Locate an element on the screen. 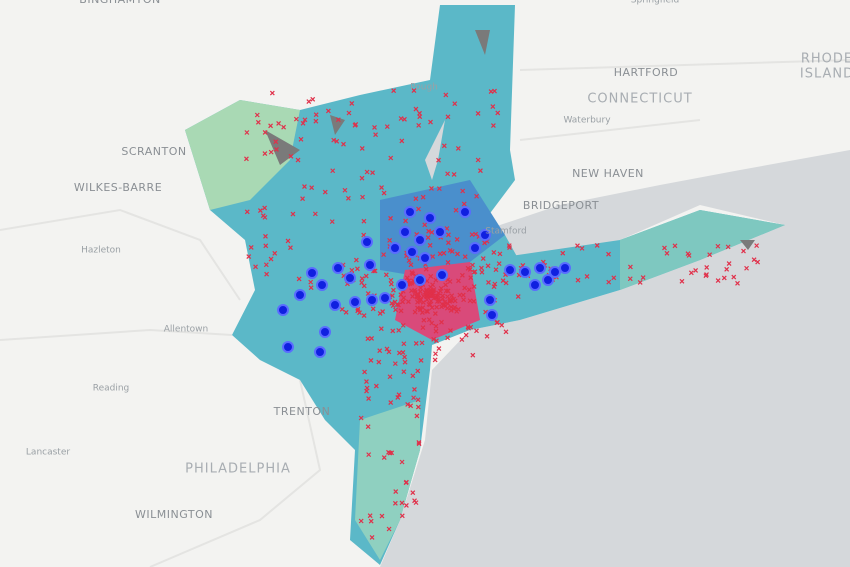 This screenshot has width=850, height=567. place-label: Hazleton is located at coordinates (101, 251).